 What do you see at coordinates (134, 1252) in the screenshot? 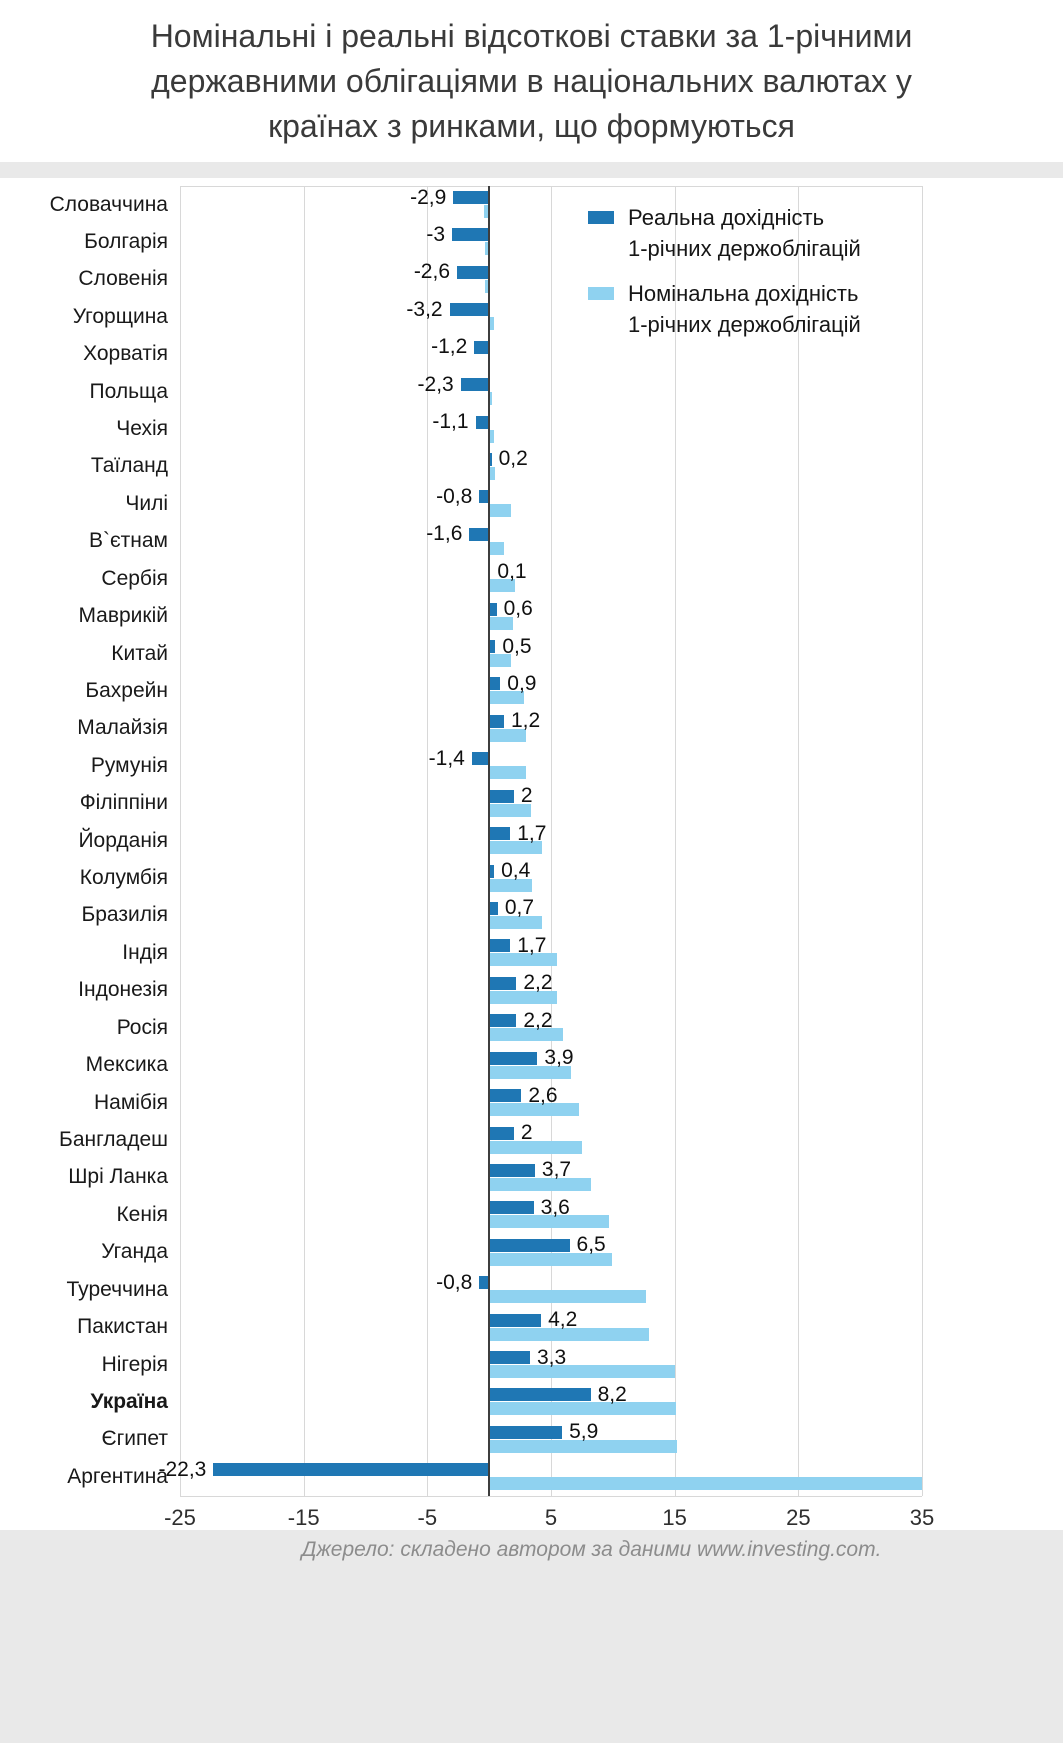
I see `country-label: Уганда` at bounding box center [134, 1252].